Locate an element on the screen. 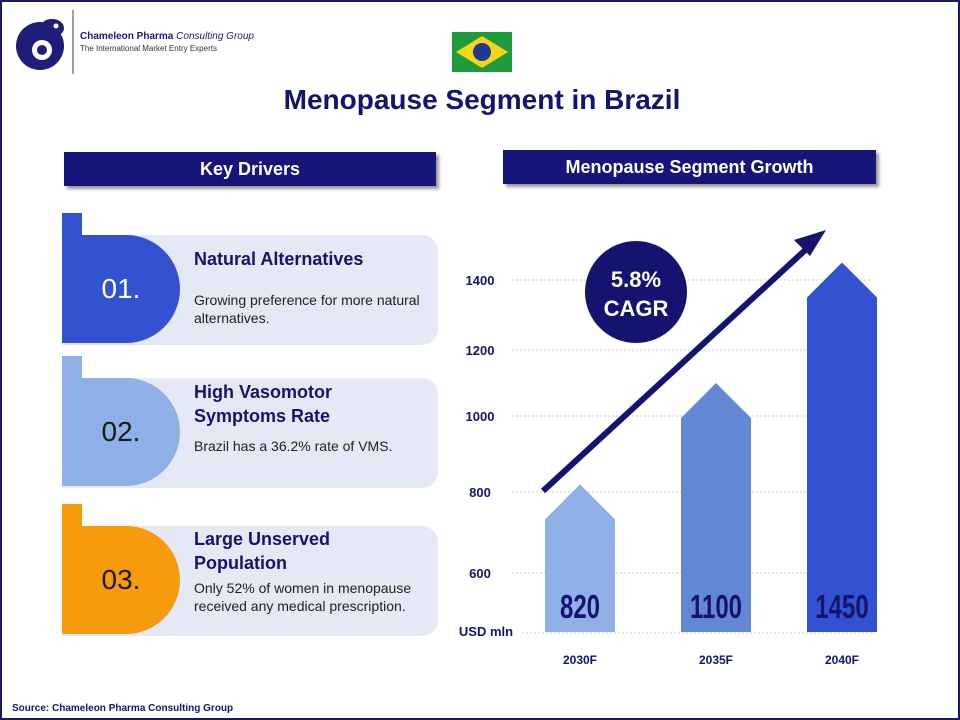 The height and width of the screenshot is (720, 960). driver-title: Large Unserved Population is located at coordinates (262, 551).